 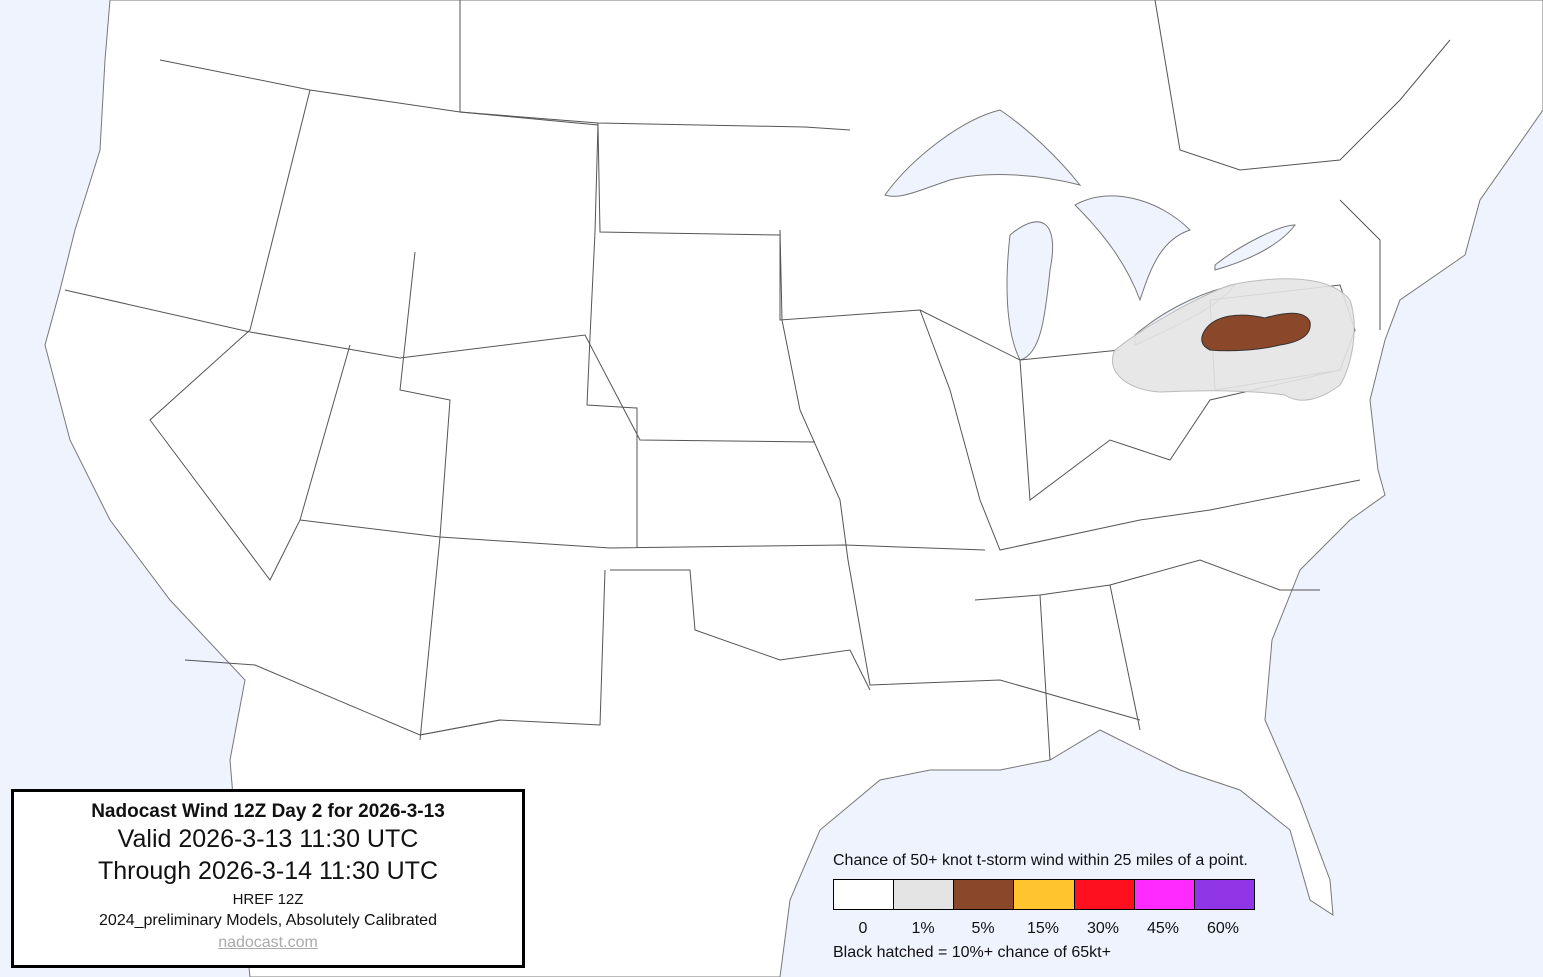 What do you see at coordinates (1163, 928) in the screenshot?
I see `legend-label: 45%` at bounding box center [1163, 928].